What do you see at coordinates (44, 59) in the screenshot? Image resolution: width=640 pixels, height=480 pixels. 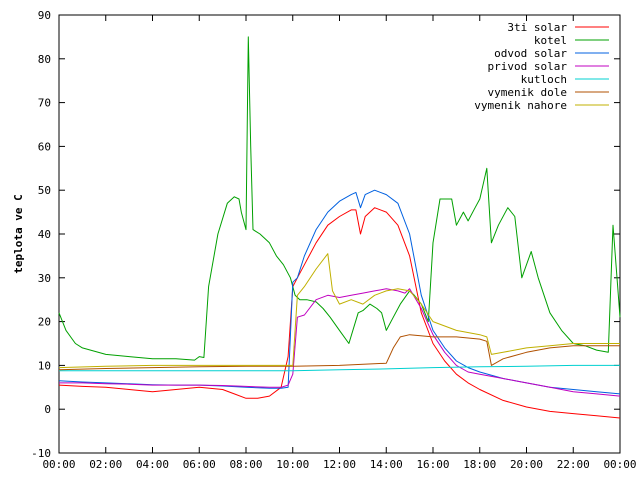 I see `y-tick-label: 80` at bounding box center [44, 59].